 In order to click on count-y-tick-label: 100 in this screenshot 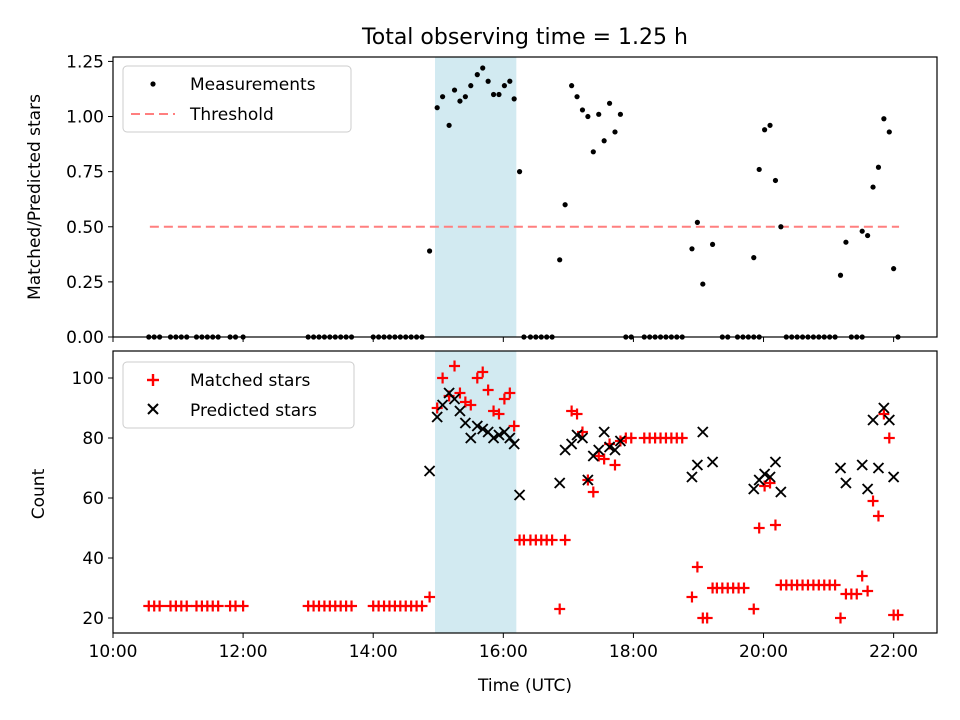, I will do `click(88, 379)`.